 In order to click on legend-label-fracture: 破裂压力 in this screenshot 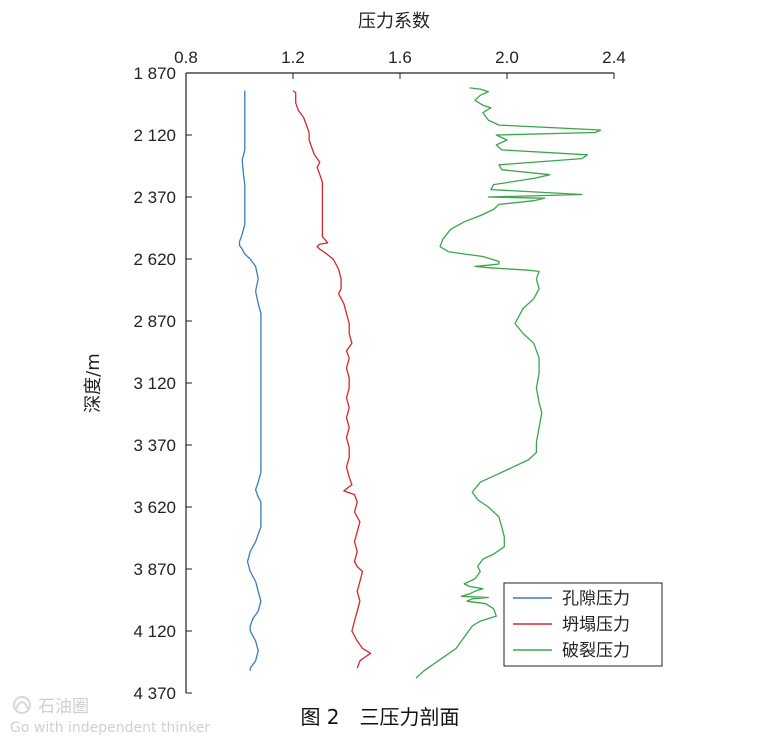, I will do `click(596, 651)`.